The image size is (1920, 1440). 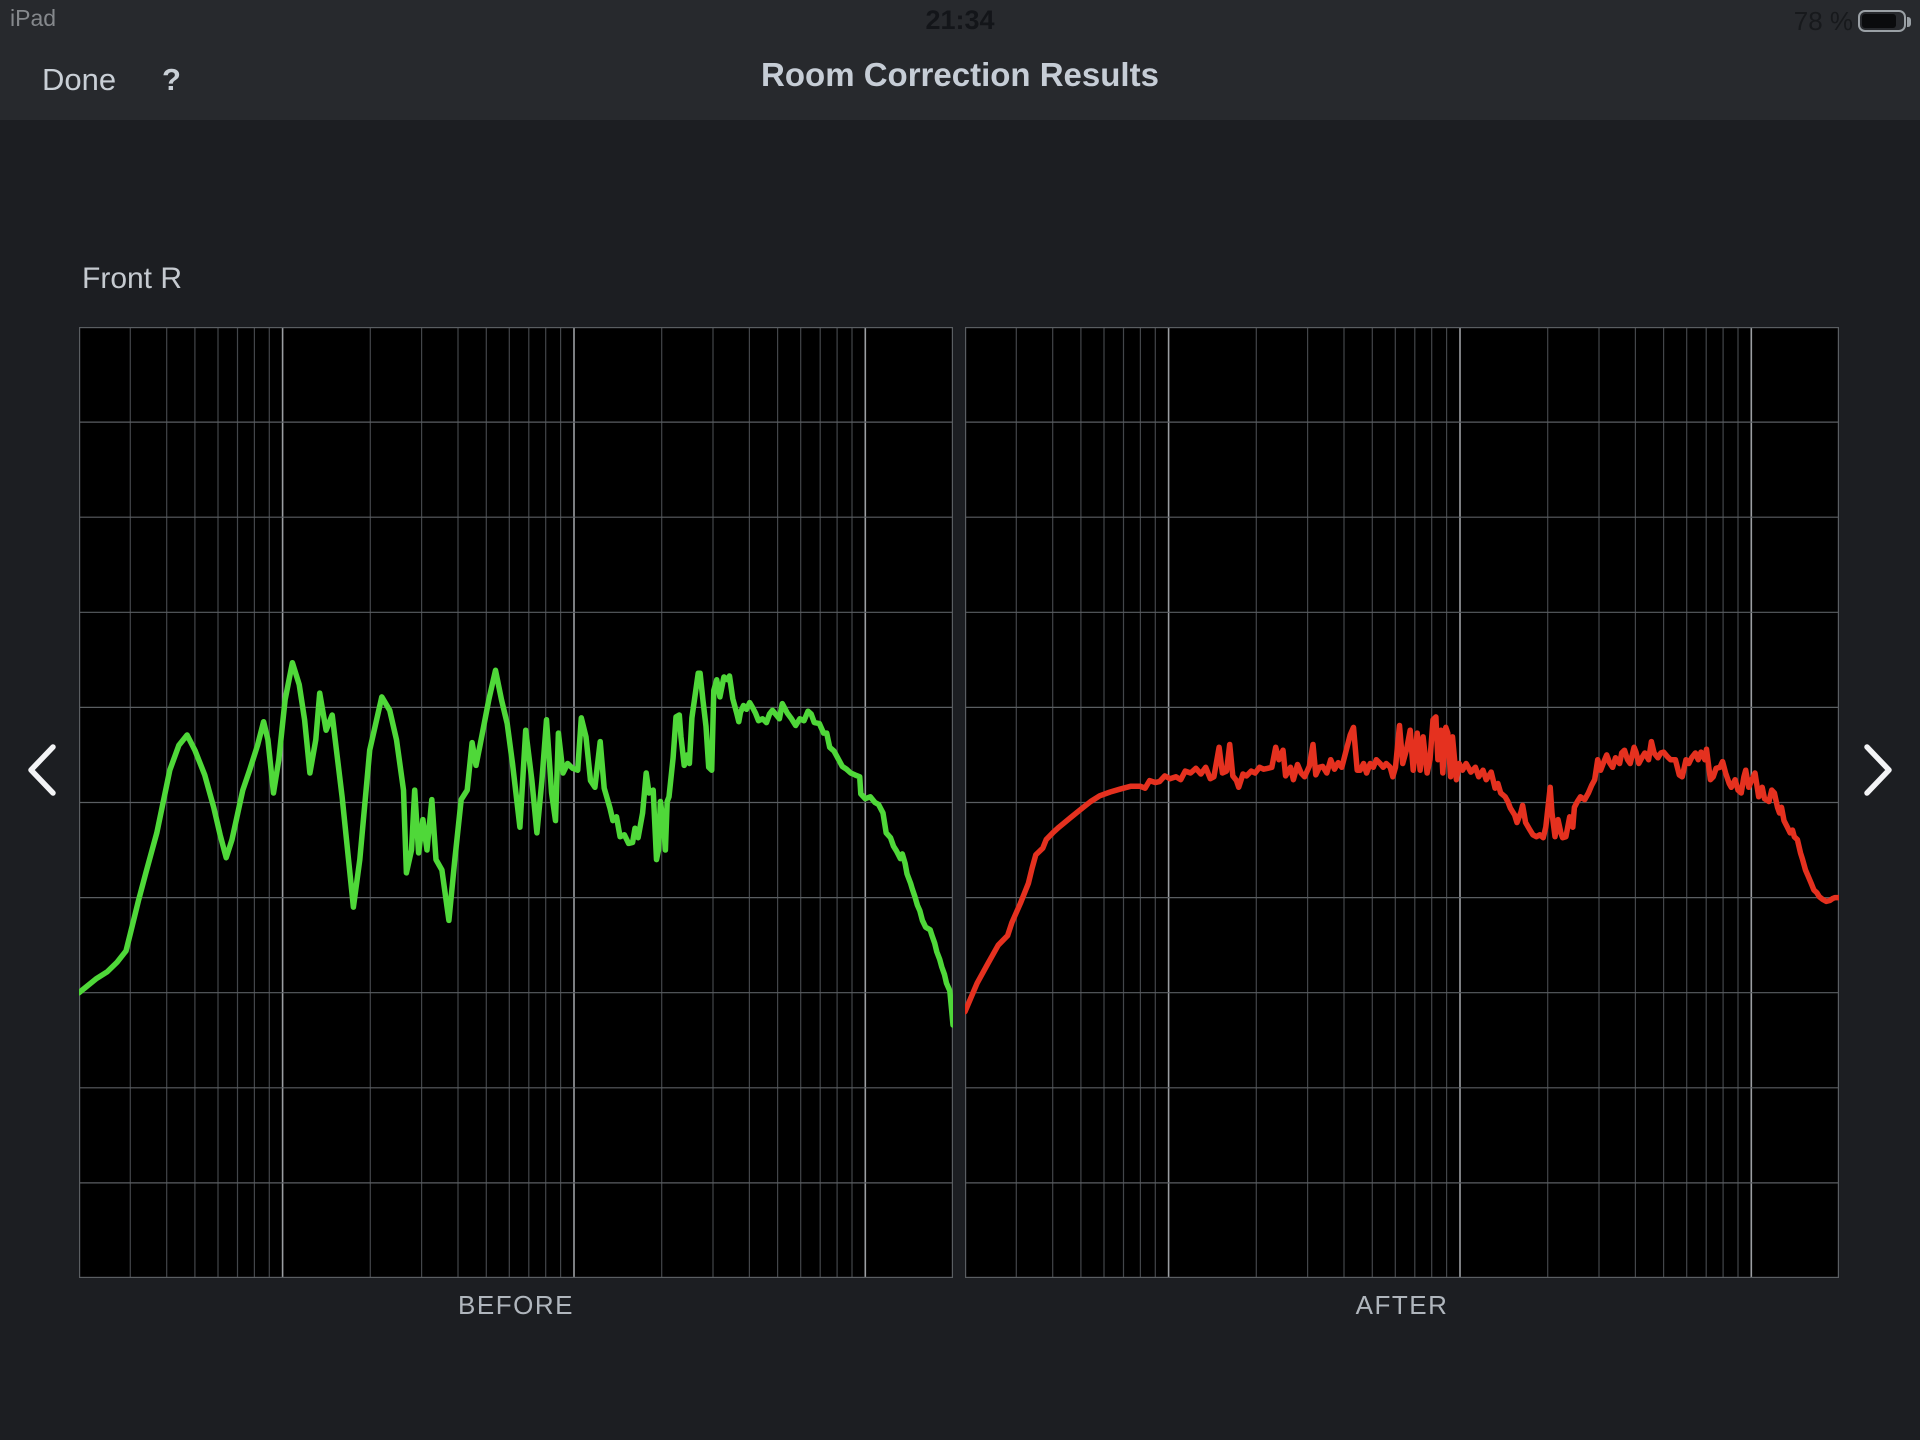 I want to click on status-clock: 21:34, so click(x=960, y=20).